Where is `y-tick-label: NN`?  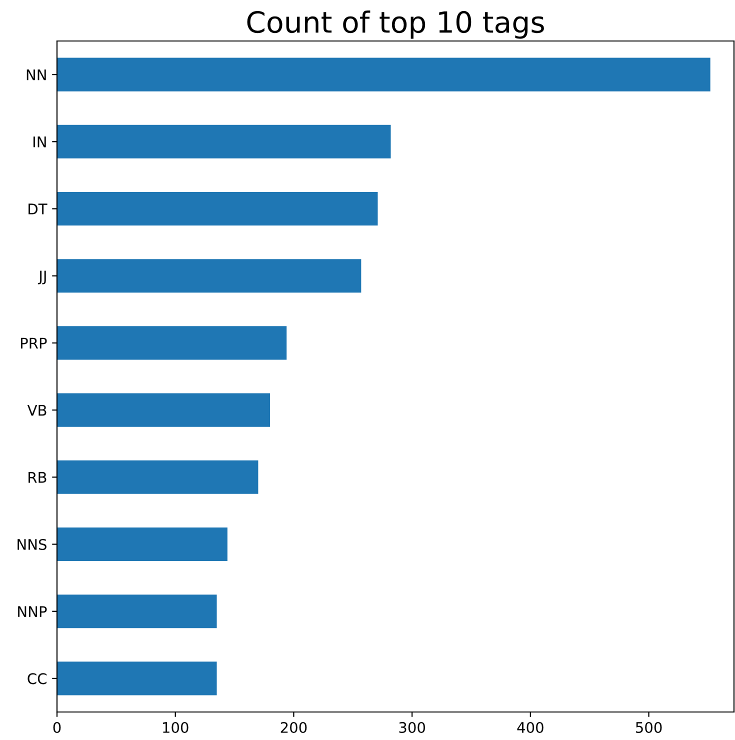
y-tick-label: NN is located at coordinates (36, 74).